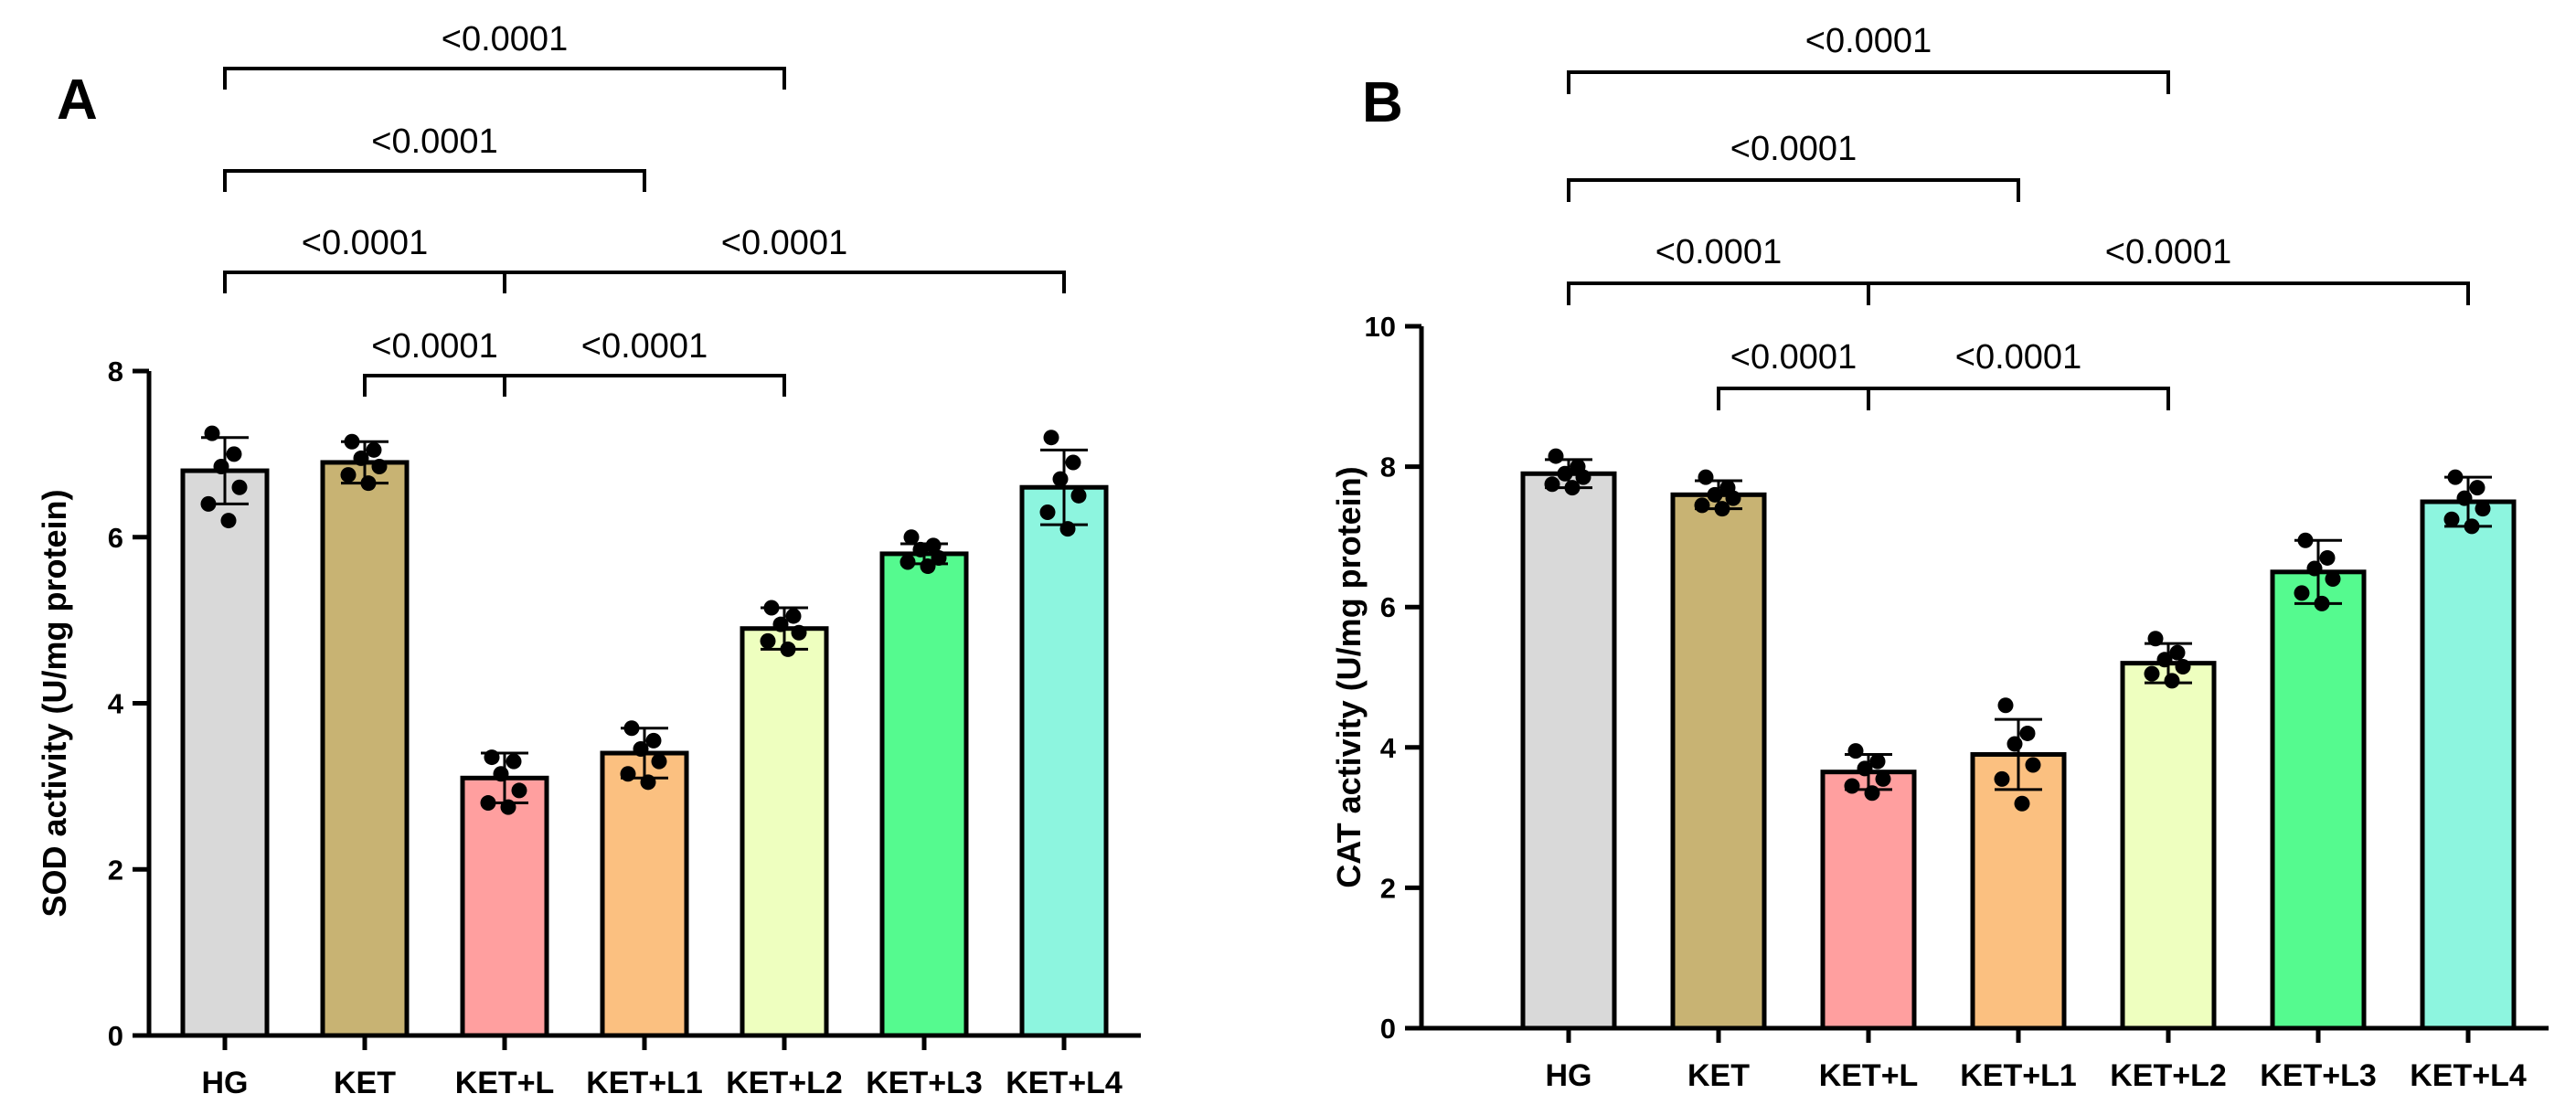 The image size is (2576, 1115). Describe the element at coordinates (1869, 1075) in the screenshot. I see `category-label: KET+L` at that location.